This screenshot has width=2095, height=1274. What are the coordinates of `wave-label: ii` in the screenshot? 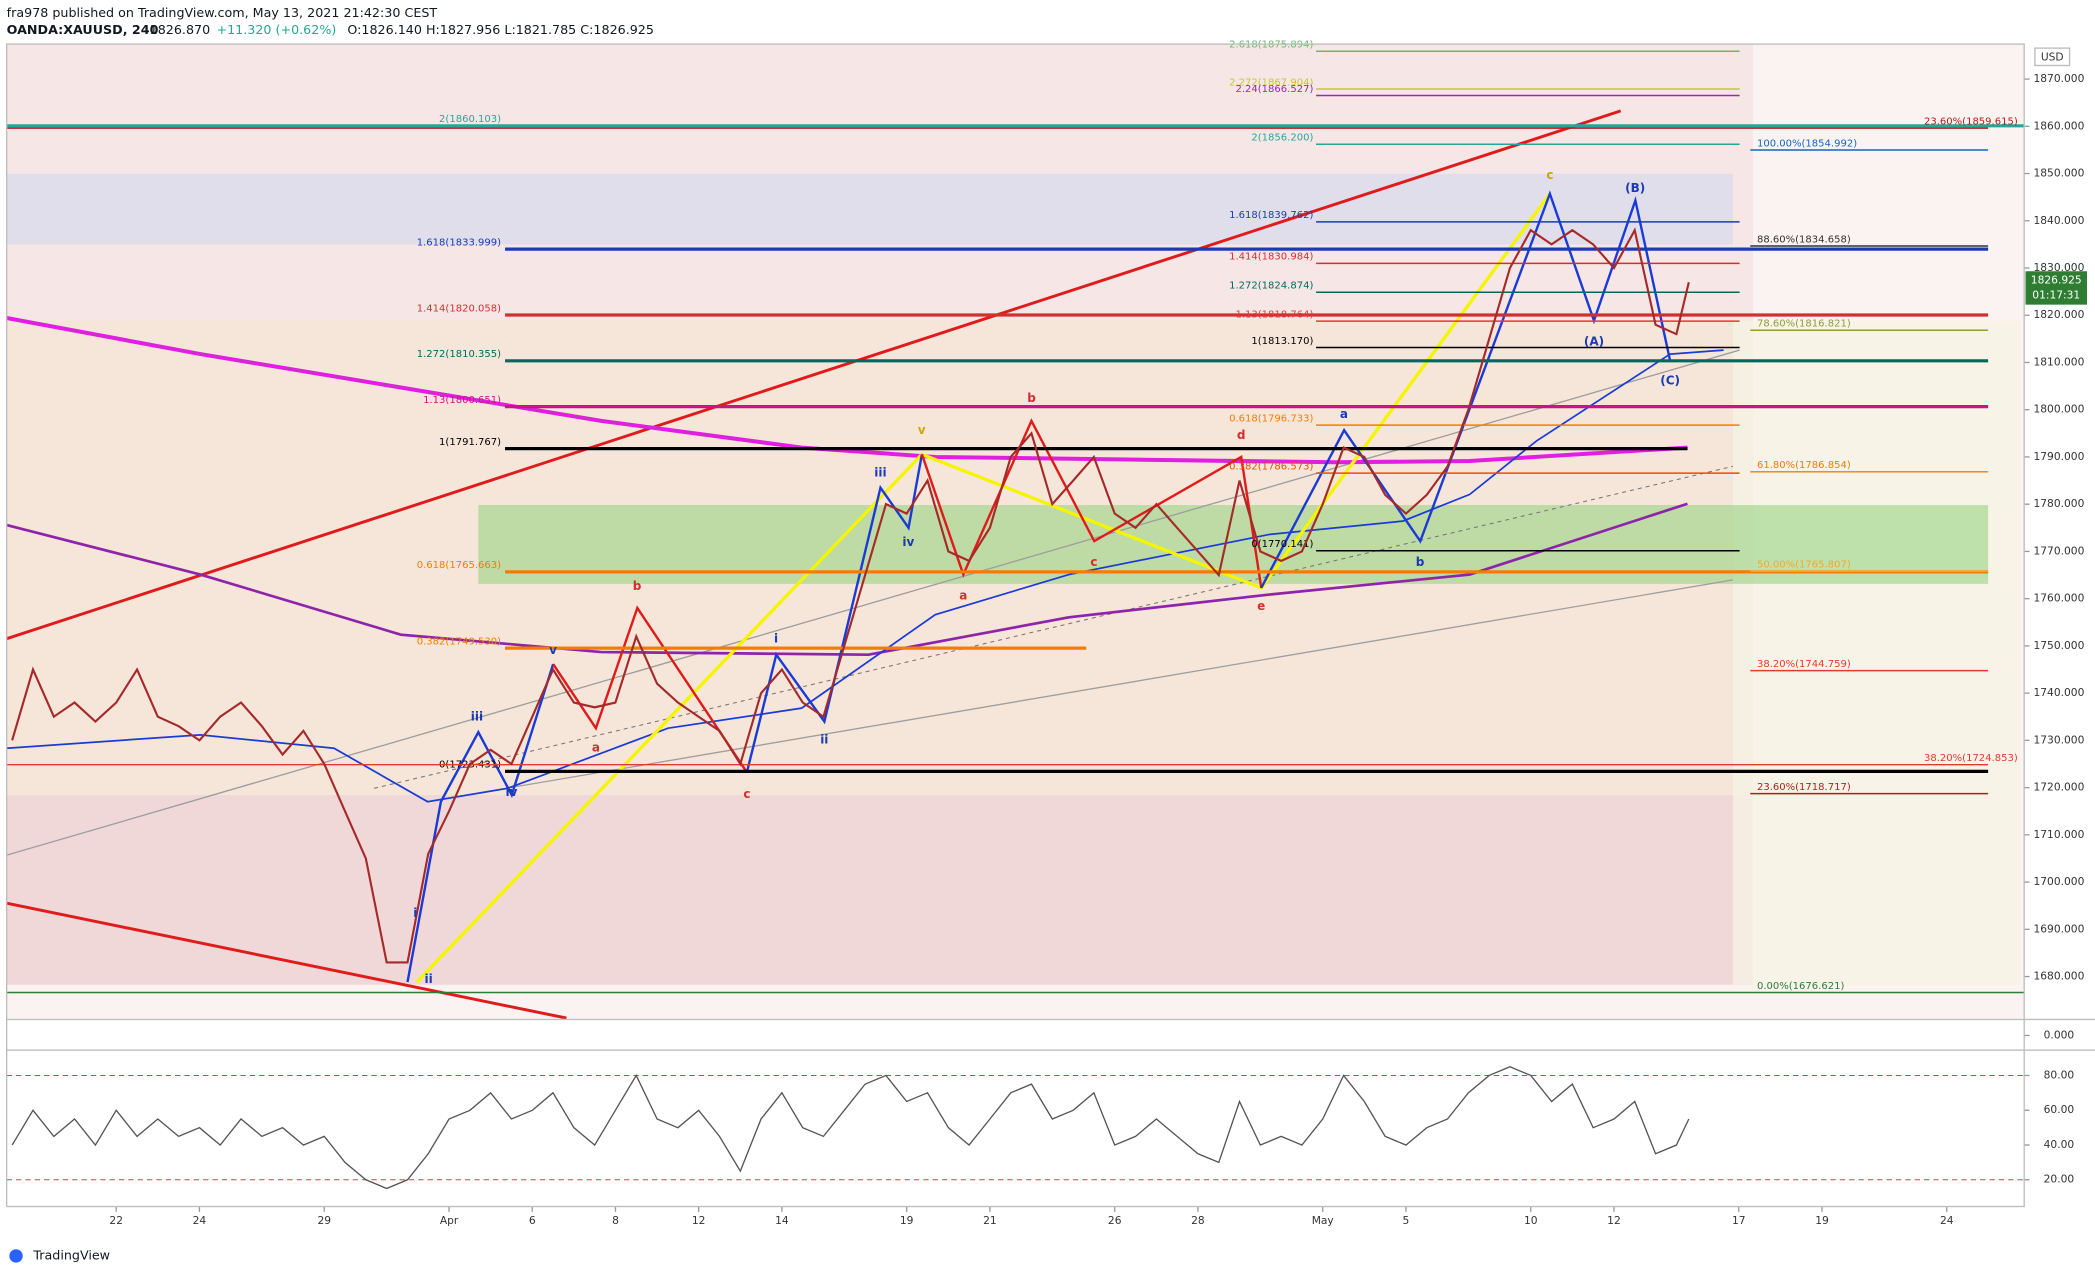 It's located at (429, 979).